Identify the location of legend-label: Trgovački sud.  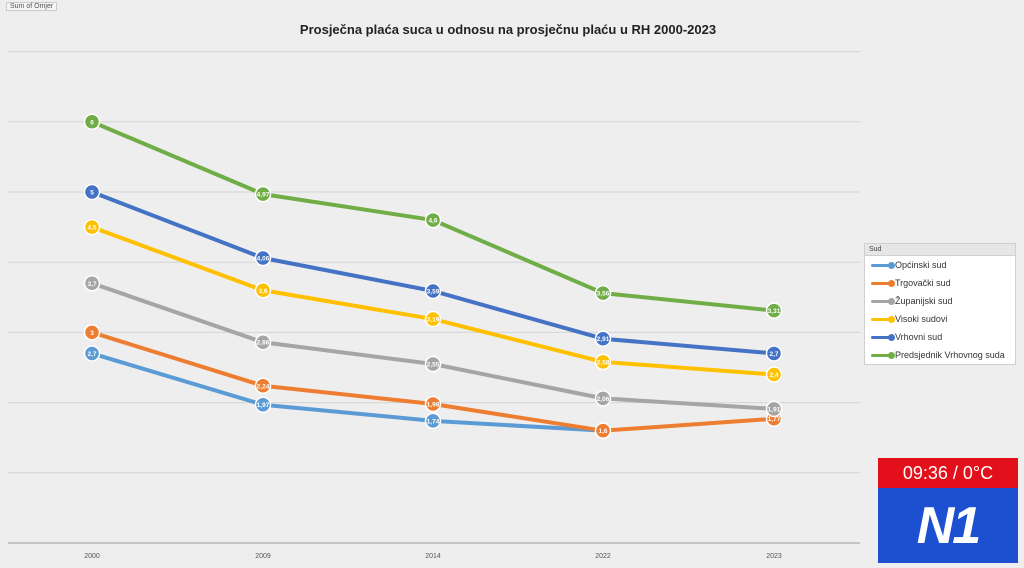
(923, 283).